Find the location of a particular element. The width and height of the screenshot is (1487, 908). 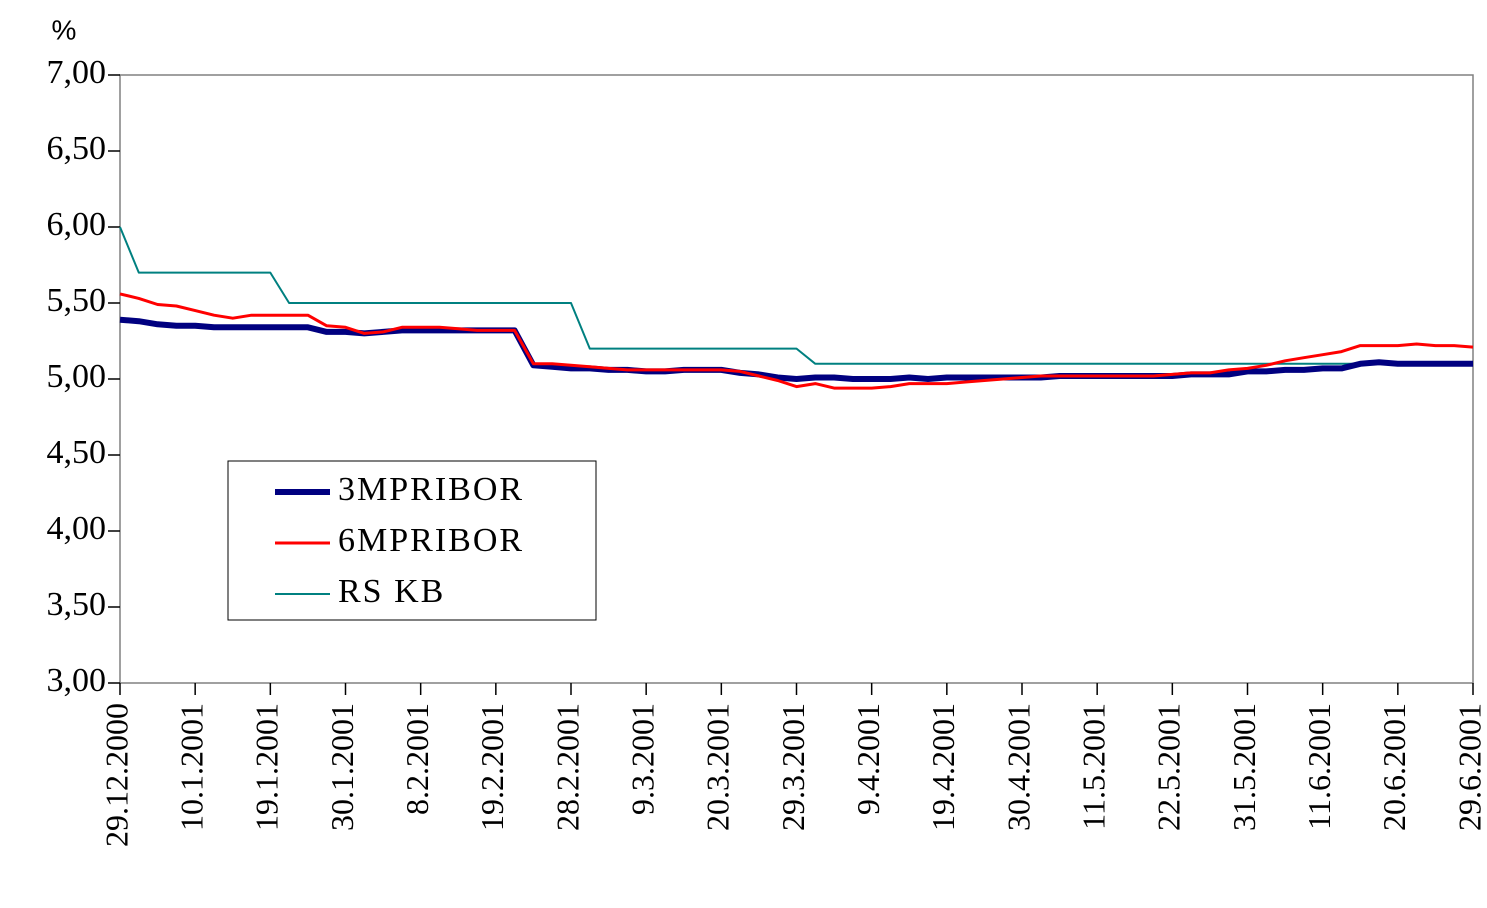

x-tick-label: 22.5.2001 is located at coordinates (1169, 767).